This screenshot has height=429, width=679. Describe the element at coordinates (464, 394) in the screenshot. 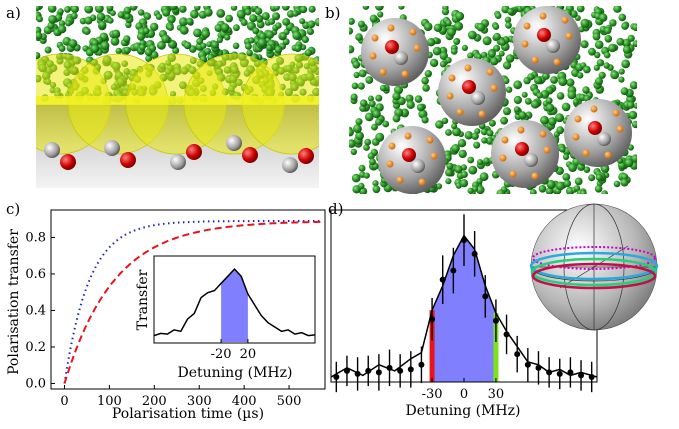

I see `x-tick-label: 0` at that location.